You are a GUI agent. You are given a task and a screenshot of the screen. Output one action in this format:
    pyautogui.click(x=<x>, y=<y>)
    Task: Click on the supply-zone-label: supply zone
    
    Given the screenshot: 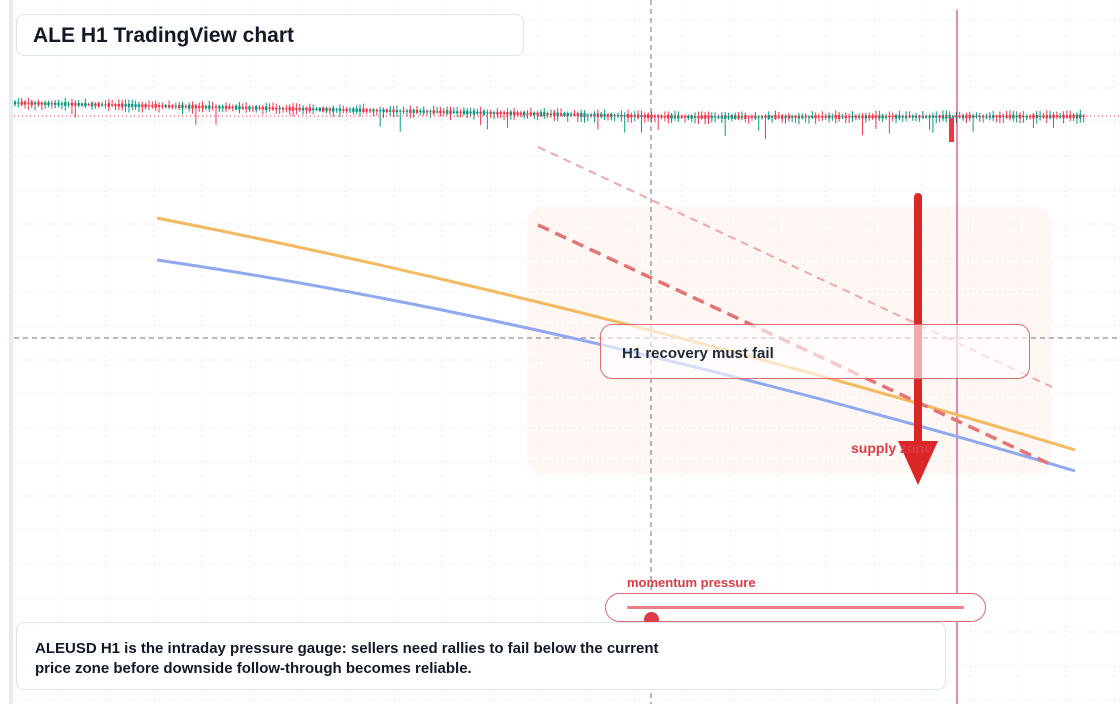 What is the action you would take?
    pyautogui.click(x=891, y=448)
    